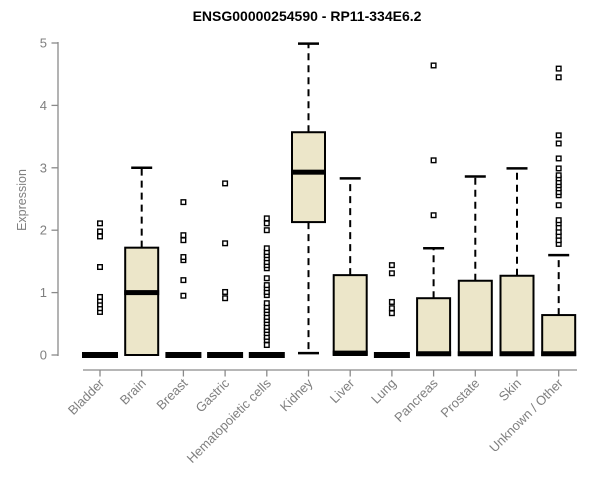 Image resolution: width=600 pixels, height=500 pixels. I want to click on x-tick-label-kidney: Kidney, so click(296, 394).